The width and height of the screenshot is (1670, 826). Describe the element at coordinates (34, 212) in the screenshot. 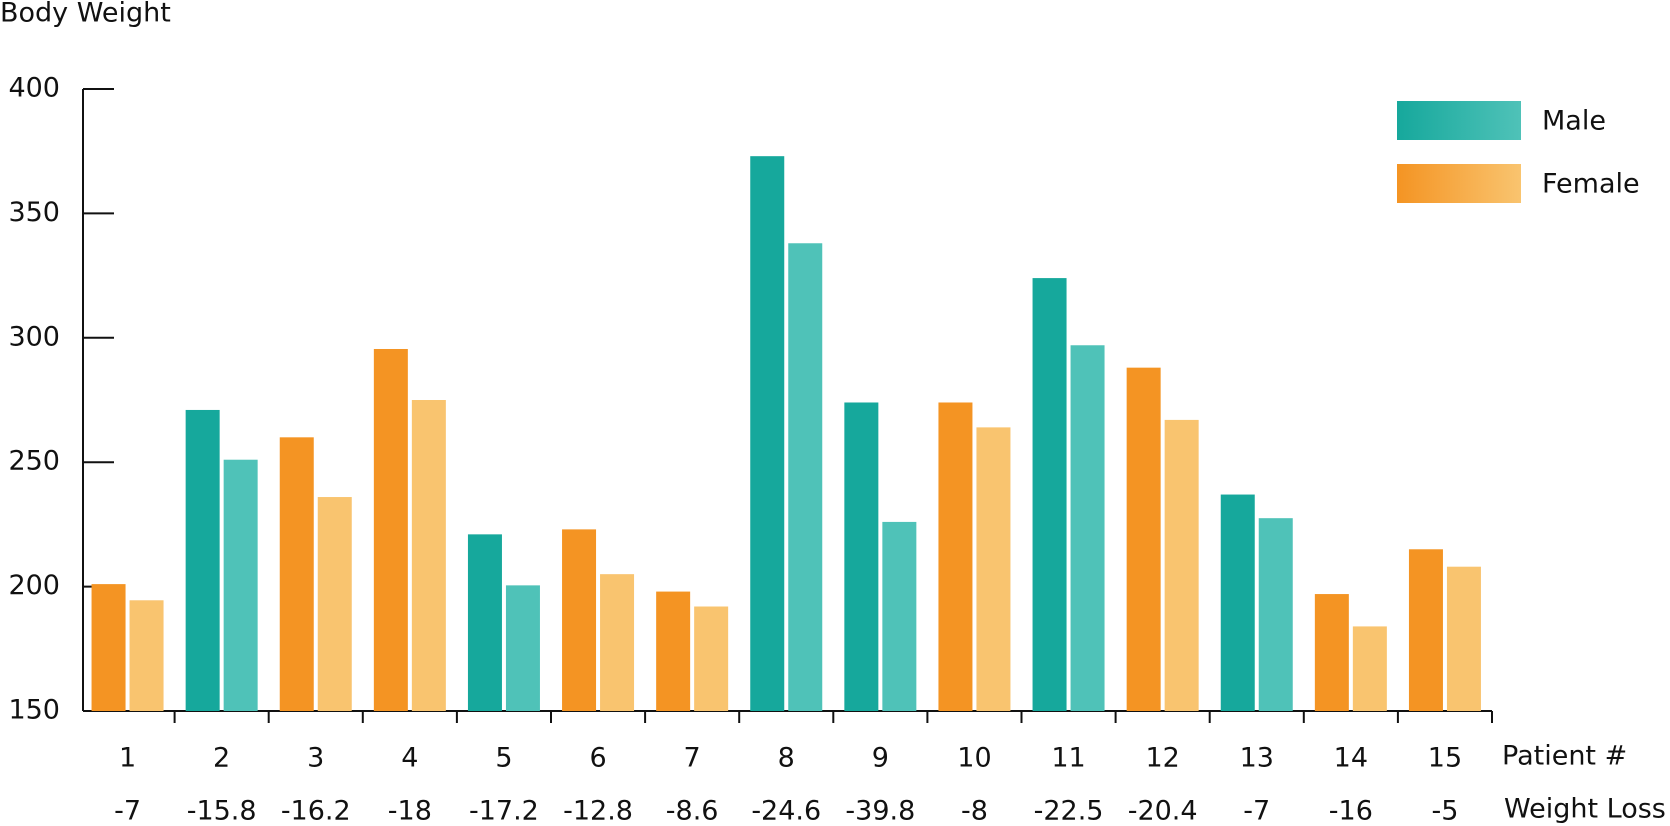

I see `y-tick-label: 350` at that location.